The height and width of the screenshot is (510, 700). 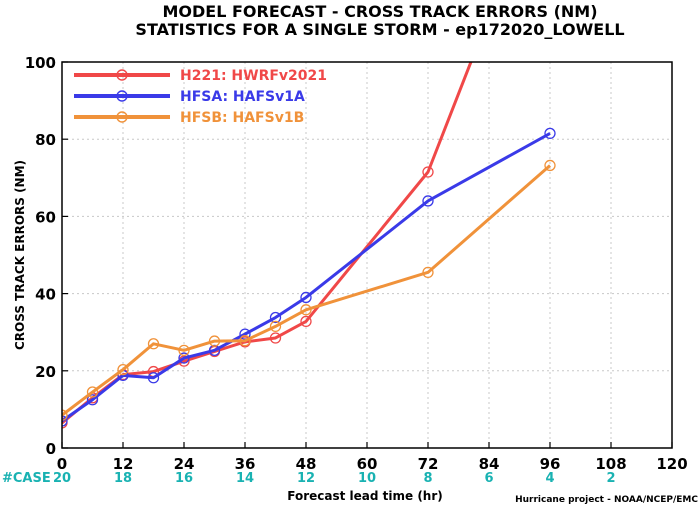 What do you see at coordinates (488, 478) in the screenshot?
I see `case-count: 6` at bounding box center [488, 478].